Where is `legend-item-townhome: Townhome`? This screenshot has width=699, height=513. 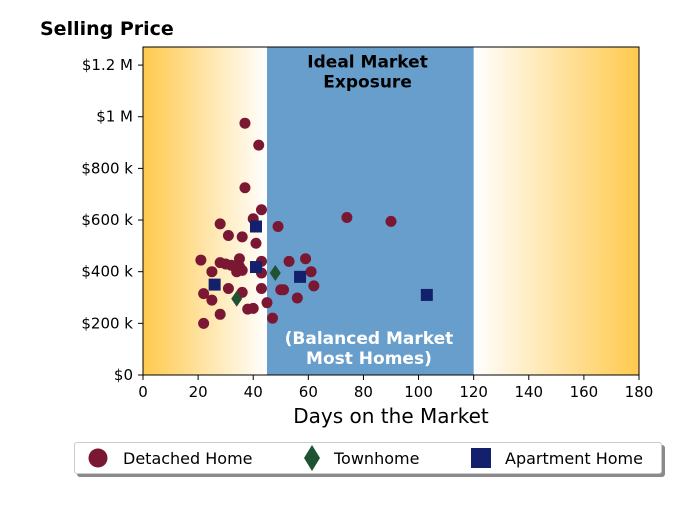
legend-item-townhome: Townhome is located at coordinates (361, 458).